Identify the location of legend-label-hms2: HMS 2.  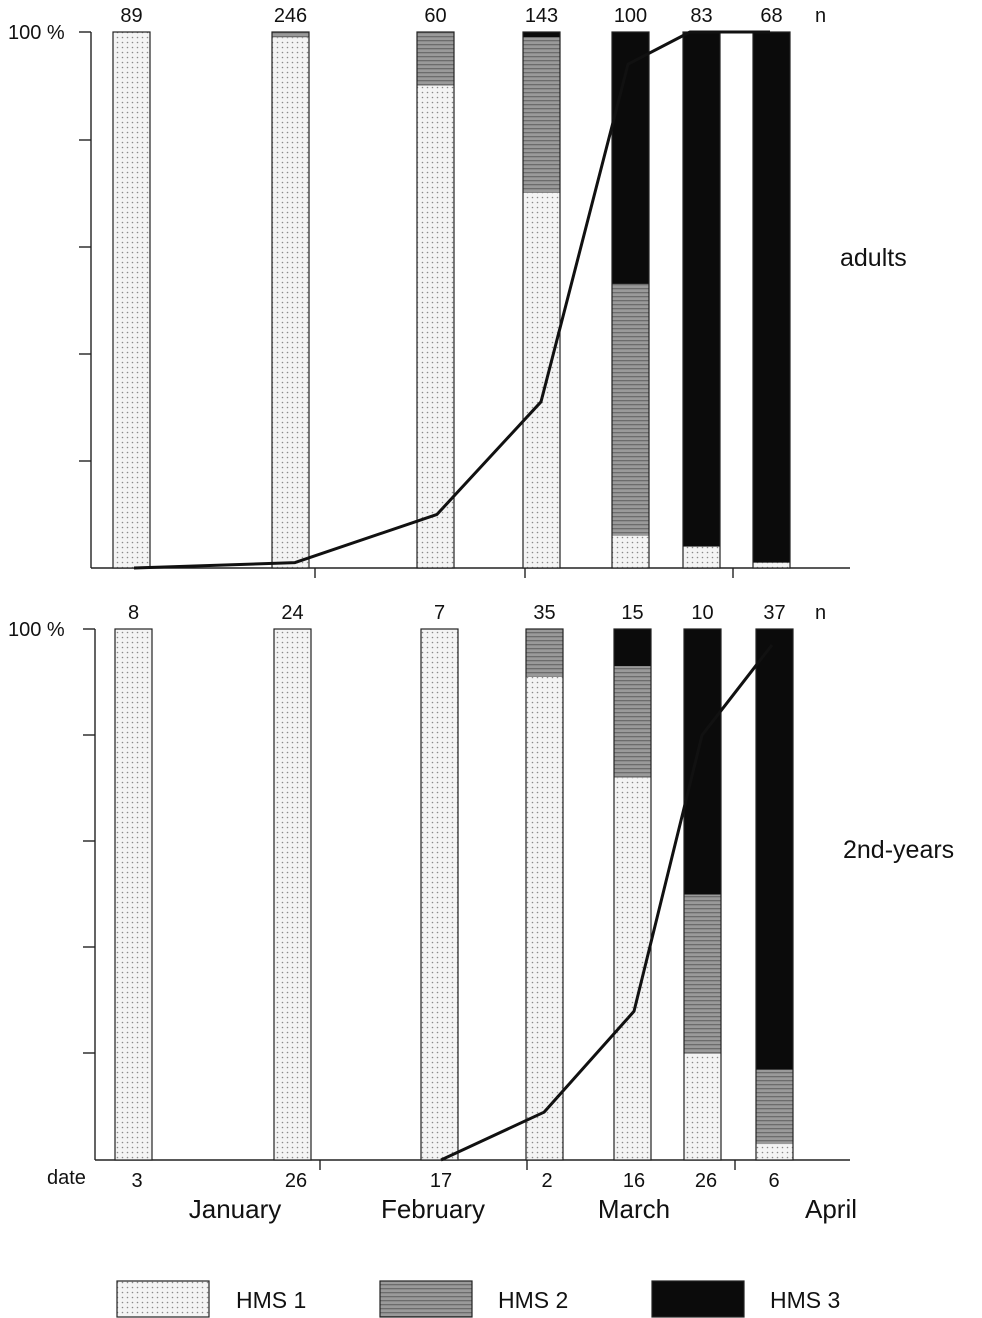
(533, 1300).